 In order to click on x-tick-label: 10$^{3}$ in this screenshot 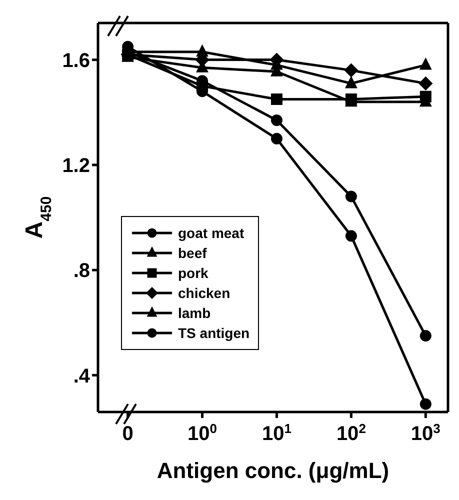, I will do `click(425, 432)`.